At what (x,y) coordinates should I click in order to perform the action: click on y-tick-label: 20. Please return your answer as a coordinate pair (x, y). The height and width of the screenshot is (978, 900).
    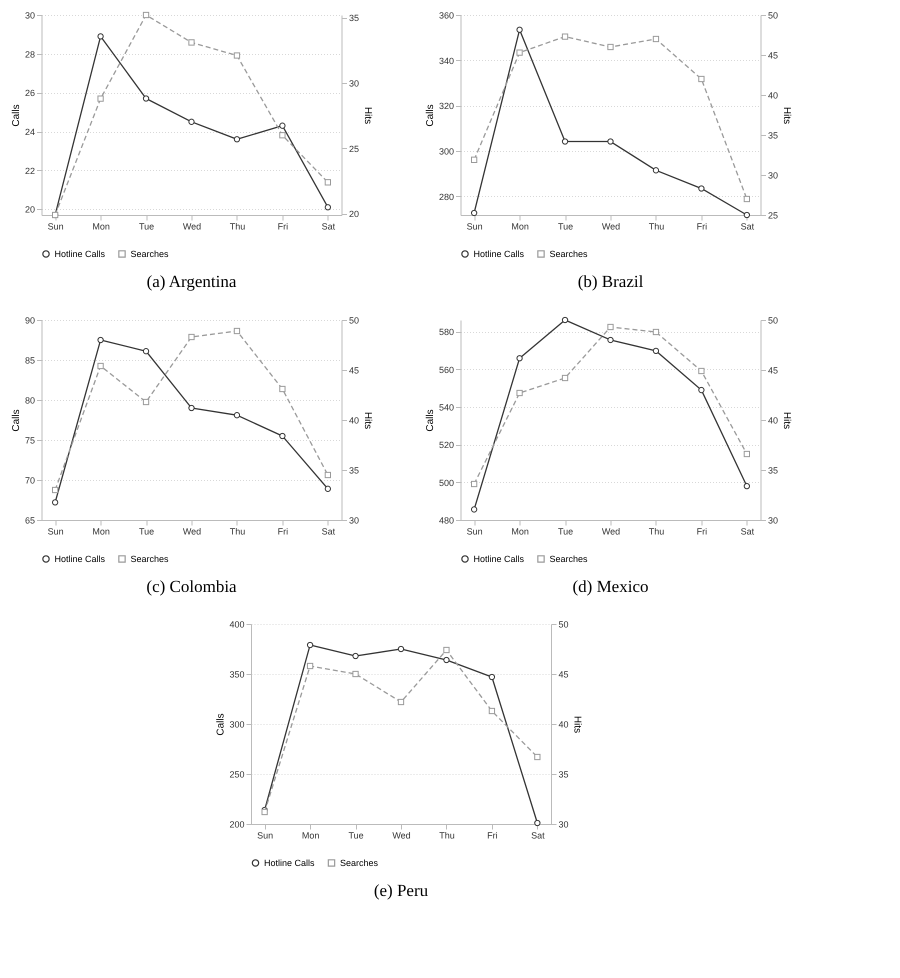
    Looking at the image, I should click on (29, 209).